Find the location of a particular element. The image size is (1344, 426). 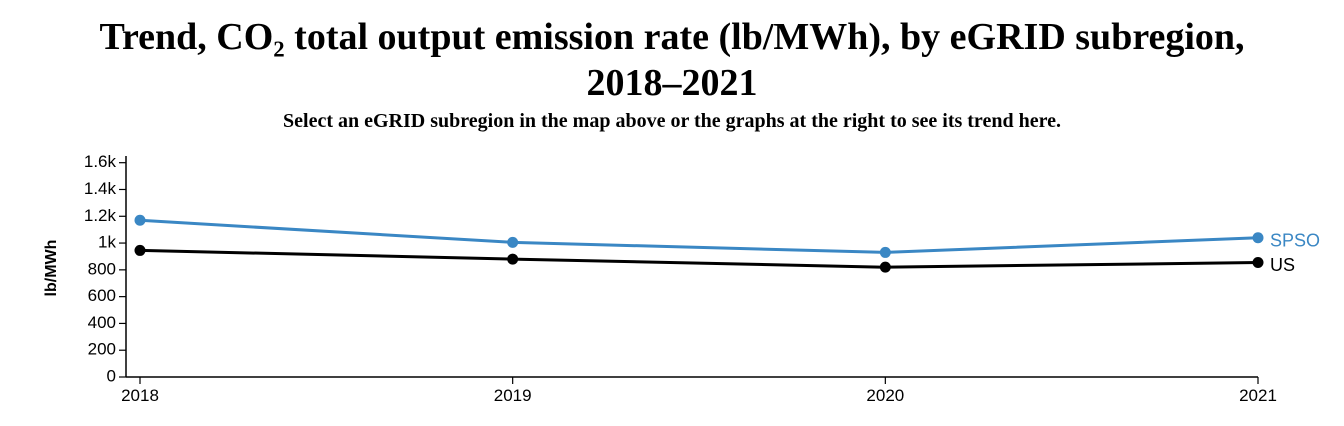

y-tick-label: 1.2k is located at coordinates (100, 215).